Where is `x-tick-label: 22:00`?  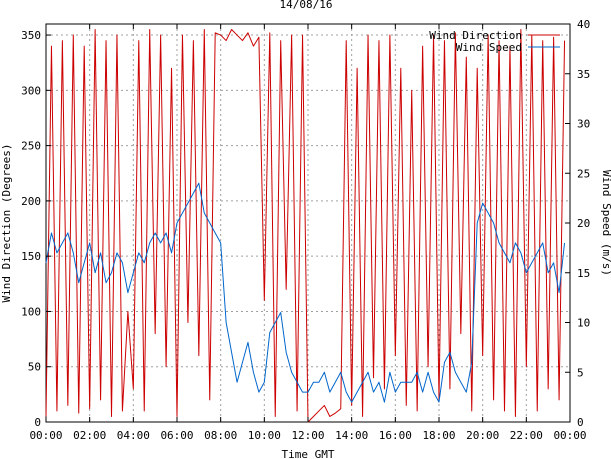 x-tick-label: 22:00 is located at coordinates (526, 435).